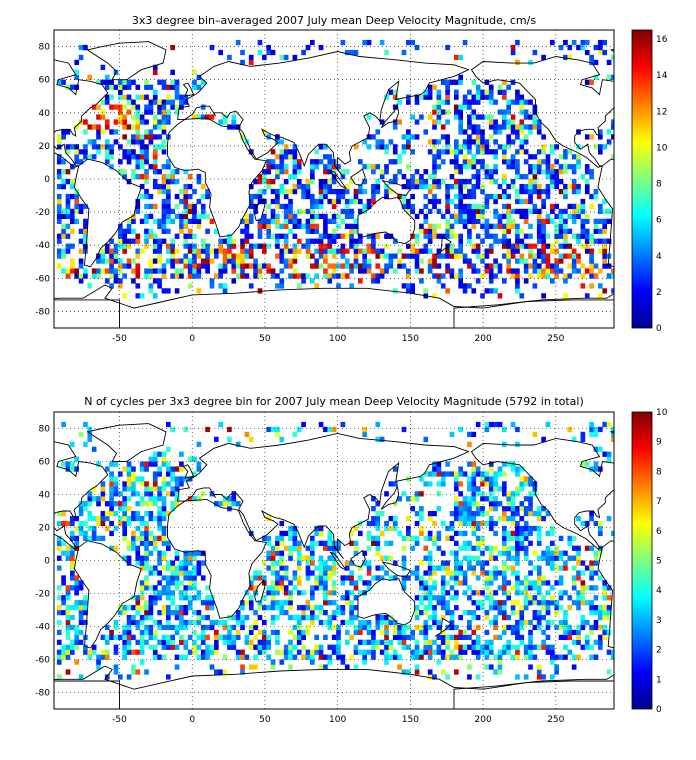  Describe the element at coordinates (45, 430) in the screenshot. I see `y-tick-label: 80` at that location.